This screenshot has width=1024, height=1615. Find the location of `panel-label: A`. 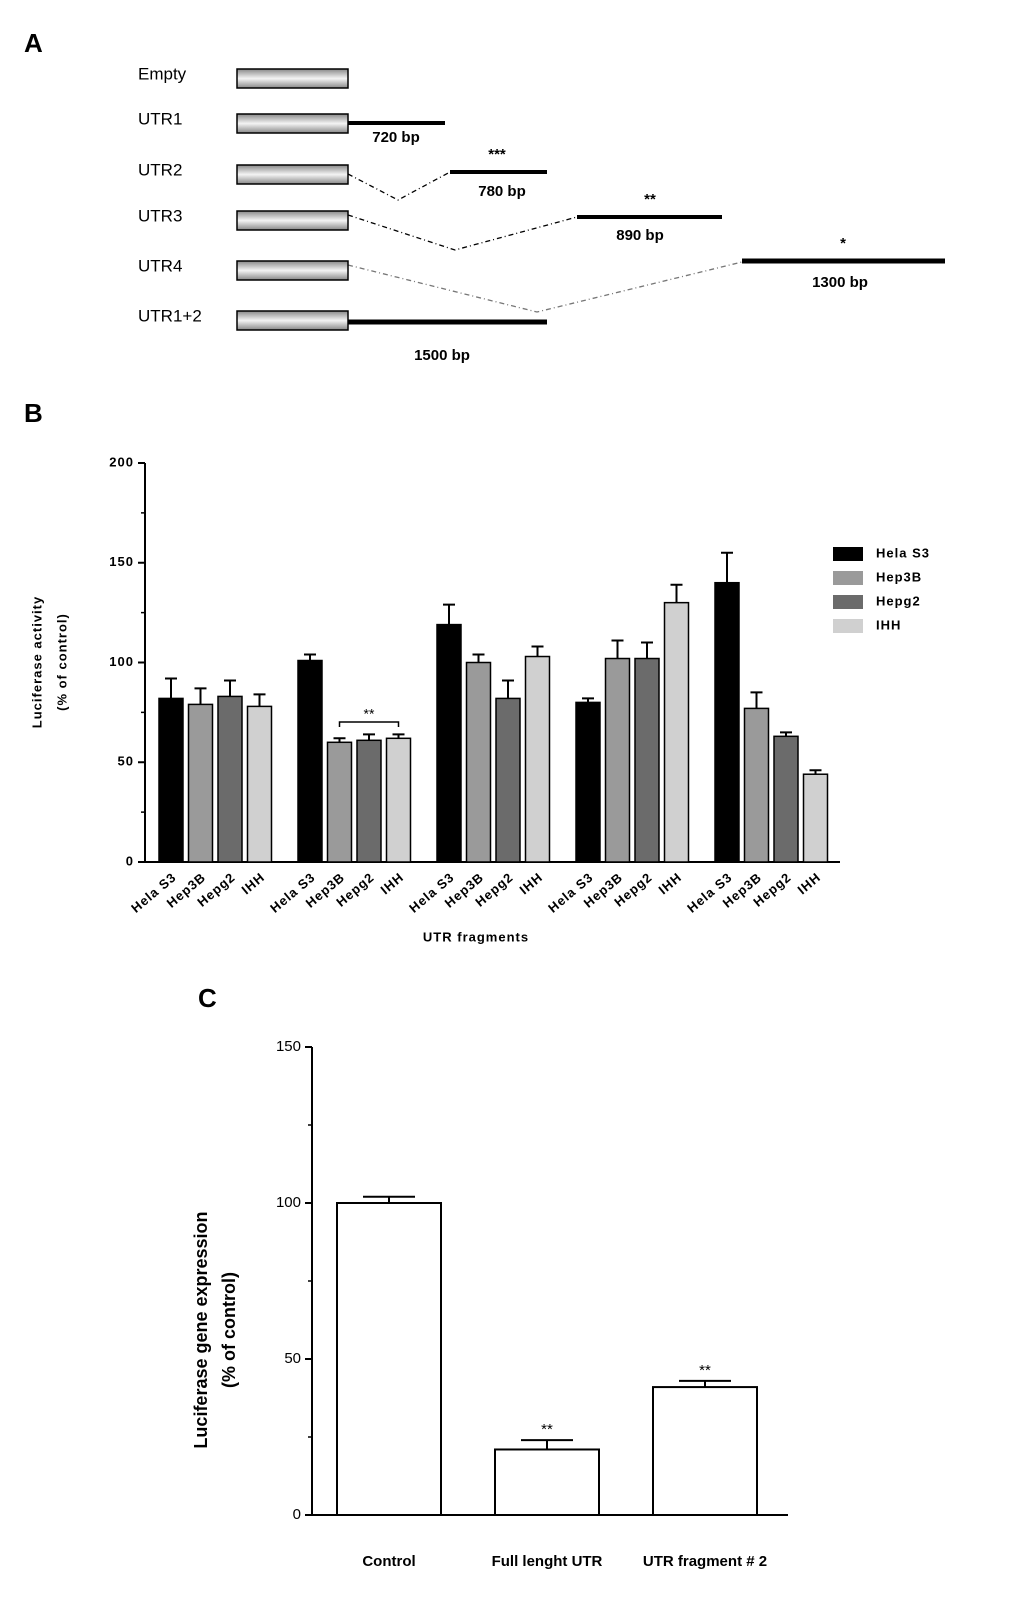

panel-label: A is located at coordinates (33, 43).